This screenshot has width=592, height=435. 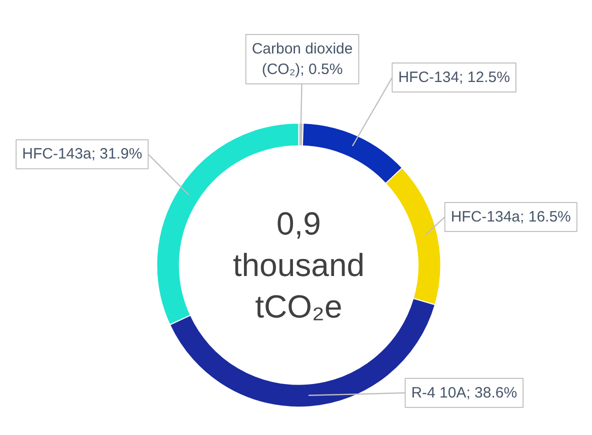 I want to click on slice-label: HFC-143a; 31.9%, so click(x=82, y=154).